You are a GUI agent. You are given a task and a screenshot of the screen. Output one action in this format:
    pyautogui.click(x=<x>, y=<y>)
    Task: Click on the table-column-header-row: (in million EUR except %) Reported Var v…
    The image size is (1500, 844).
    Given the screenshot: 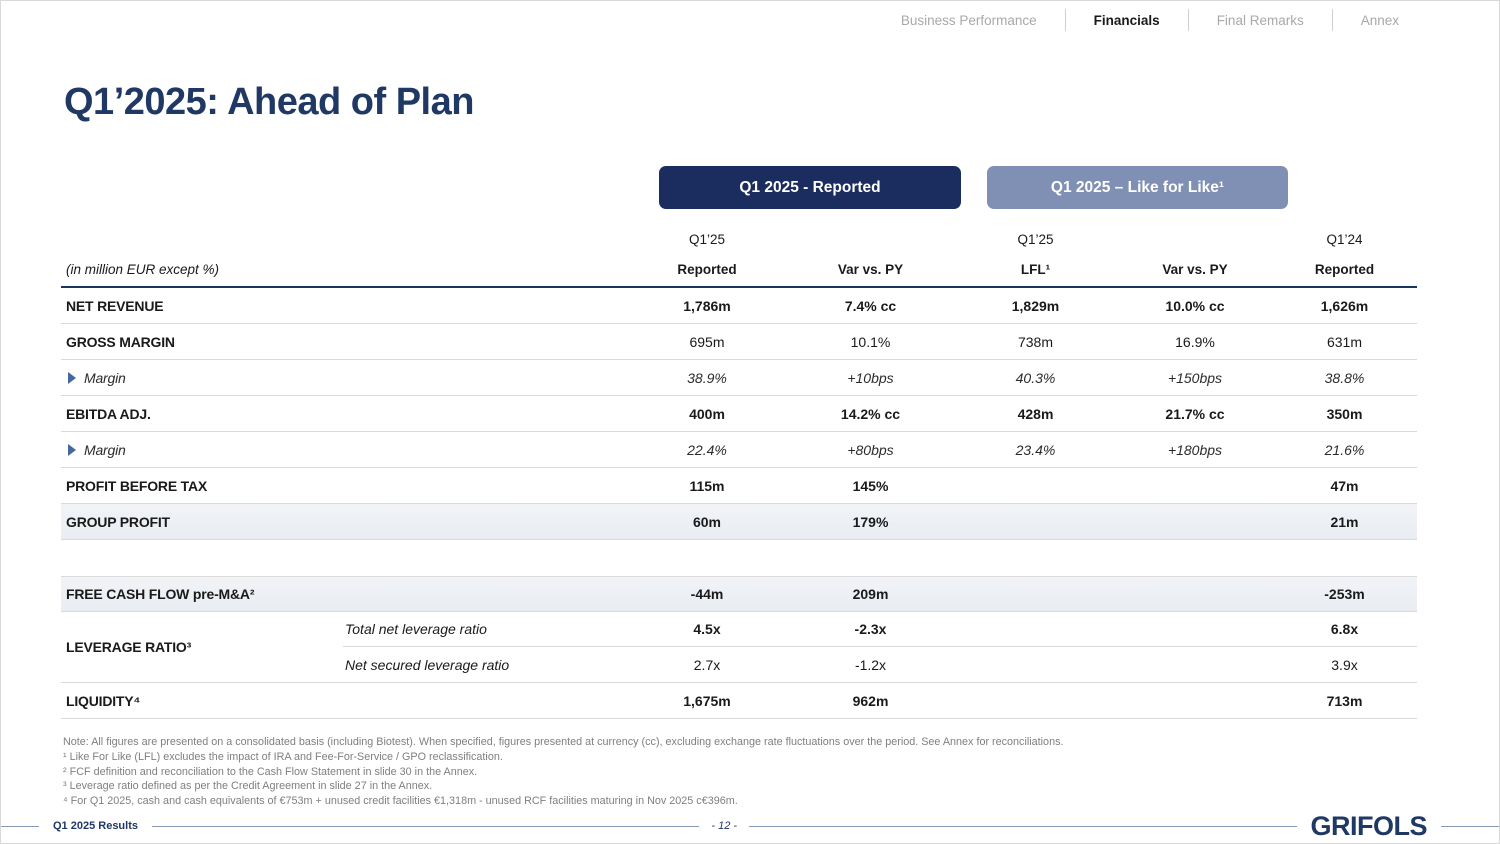 What is the action you would take?
    pyautogui.click(x=739, y=270)
    